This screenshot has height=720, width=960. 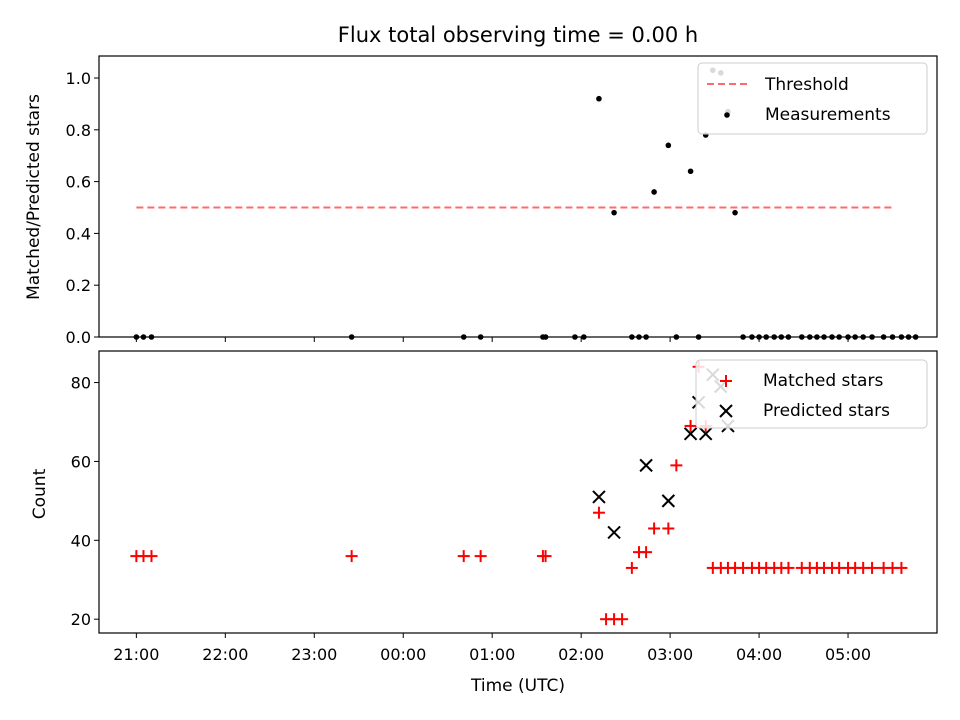 I want to click on predicted-stars-legend-label: Predicted stars, so click(x=826, y=411).